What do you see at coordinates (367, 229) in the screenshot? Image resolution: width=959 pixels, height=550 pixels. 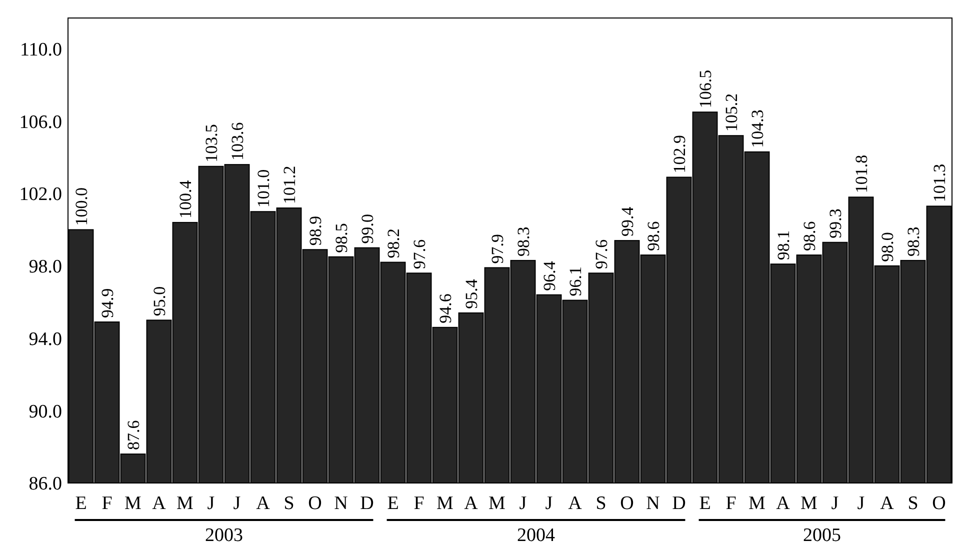 I see `data-label: 99.0` at bounding box center [367, 229].